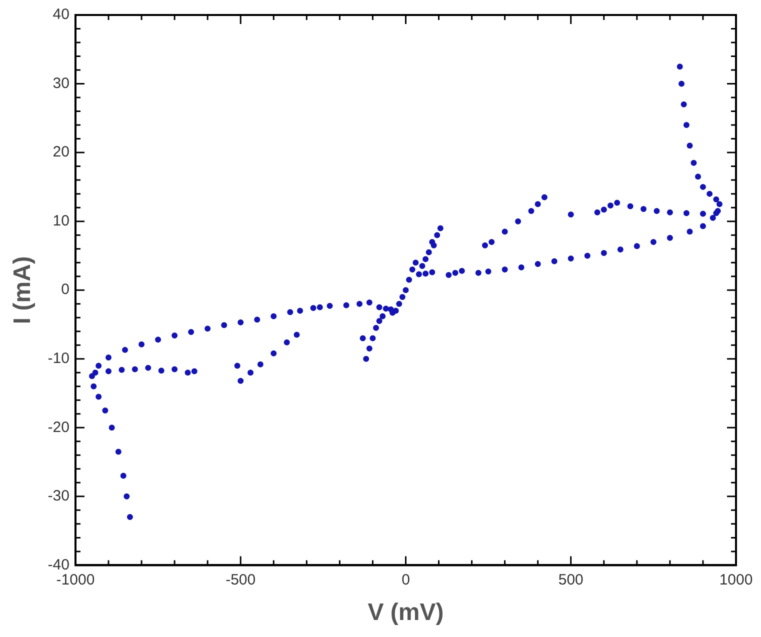  I want to click on y-tick-label: -20, so click(59, 427).